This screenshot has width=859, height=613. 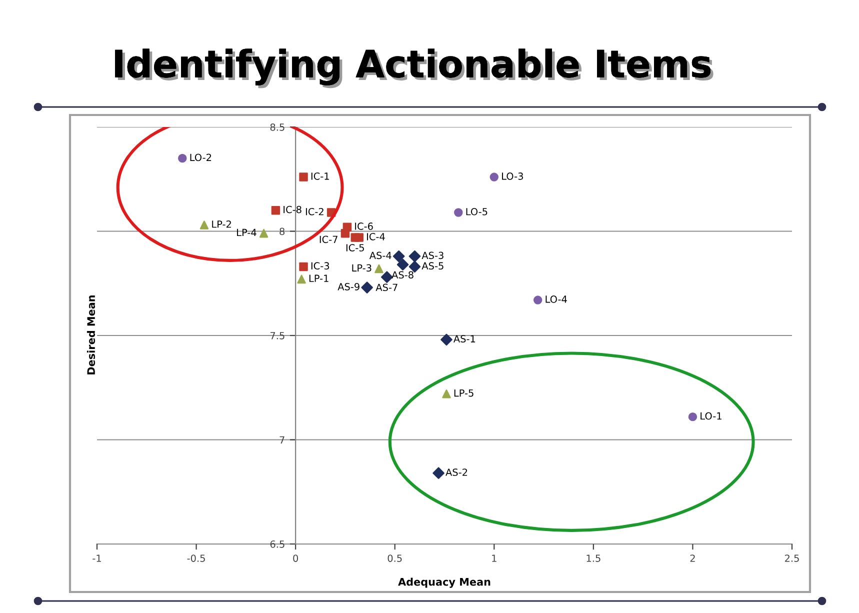 I want to click on y-axis-title: Desired Mean, so click(x=91, y=334).